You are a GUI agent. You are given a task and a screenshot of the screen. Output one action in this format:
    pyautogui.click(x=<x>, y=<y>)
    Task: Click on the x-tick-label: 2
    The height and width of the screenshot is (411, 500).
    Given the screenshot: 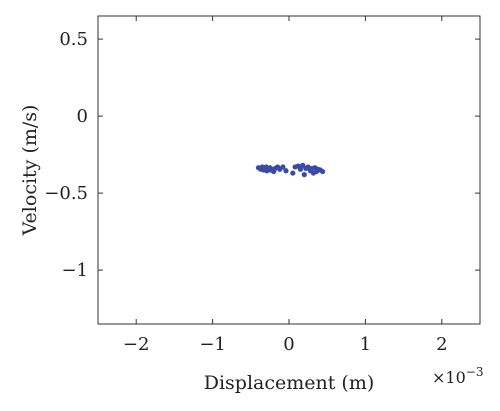 What is the action you would take?
    pyautogui.click(x=441, y=344)
    